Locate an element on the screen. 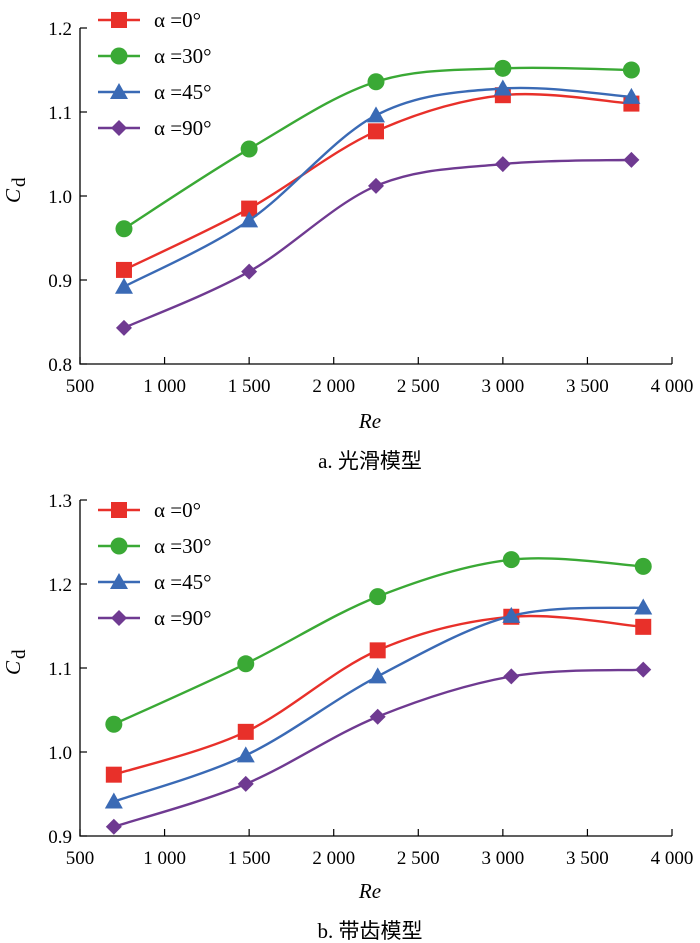  y-tick-label: 0.8 is located at coordinates (60, 365).